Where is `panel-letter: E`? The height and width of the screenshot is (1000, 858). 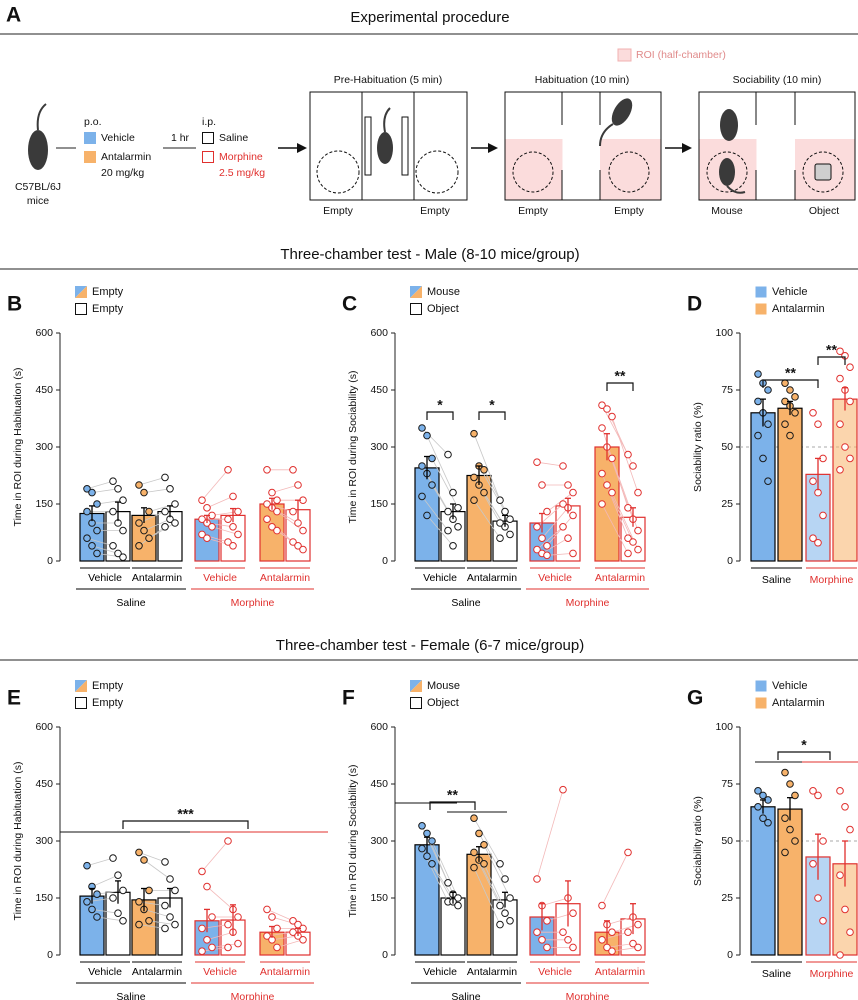 panel-letter: E is located at coordinates (14, 698).